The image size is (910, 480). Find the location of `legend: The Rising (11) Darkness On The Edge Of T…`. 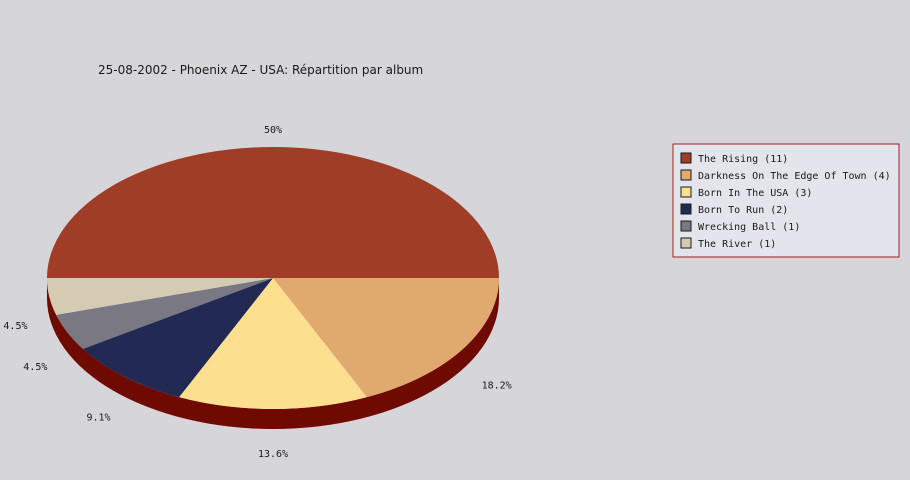

legend: The Rising (11) Darkness On The Edge Of T… is located at coordinates (786, 200).